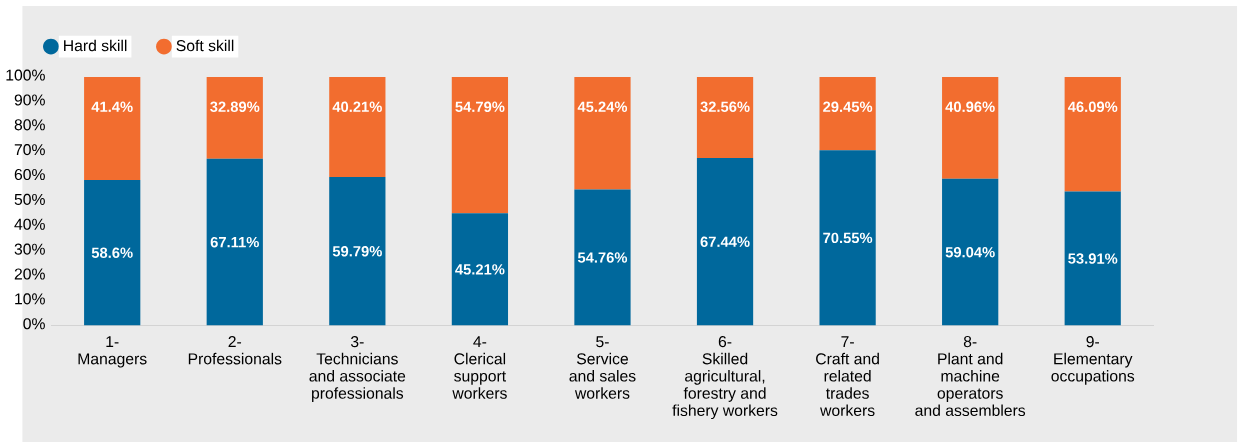 This screenshot has height=448, width=1243. What do you see at coordinates (725, 107) in the screenshot?
I see `data-label: 32.56%` at bounding box center [725, 107].